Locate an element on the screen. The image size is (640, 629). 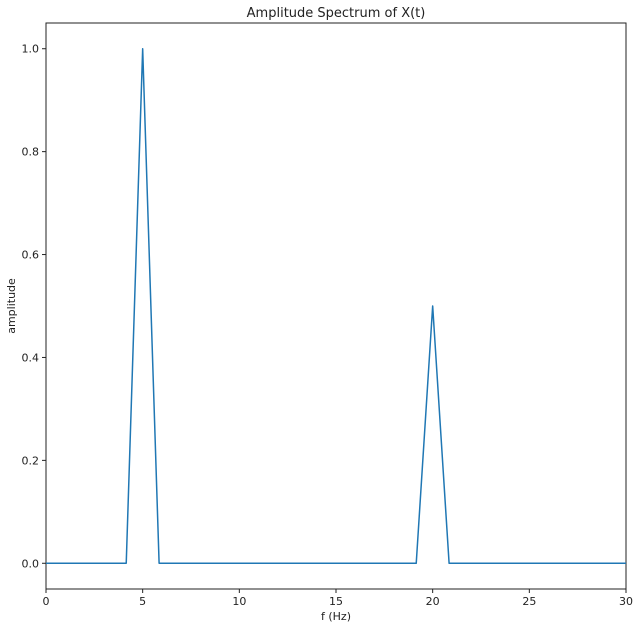
chart-title: Amplitude Spectrum of X(t) is located at coordinates (336, 13).